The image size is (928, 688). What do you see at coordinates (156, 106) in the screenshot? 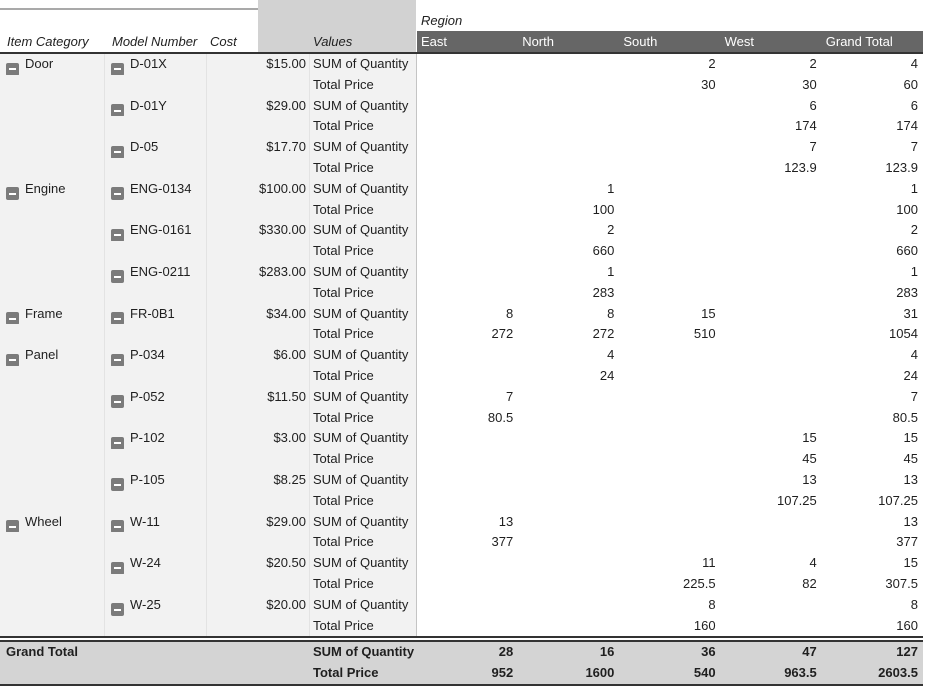
I see `model-cell: D-01Y` at bounding box center [156, 106].